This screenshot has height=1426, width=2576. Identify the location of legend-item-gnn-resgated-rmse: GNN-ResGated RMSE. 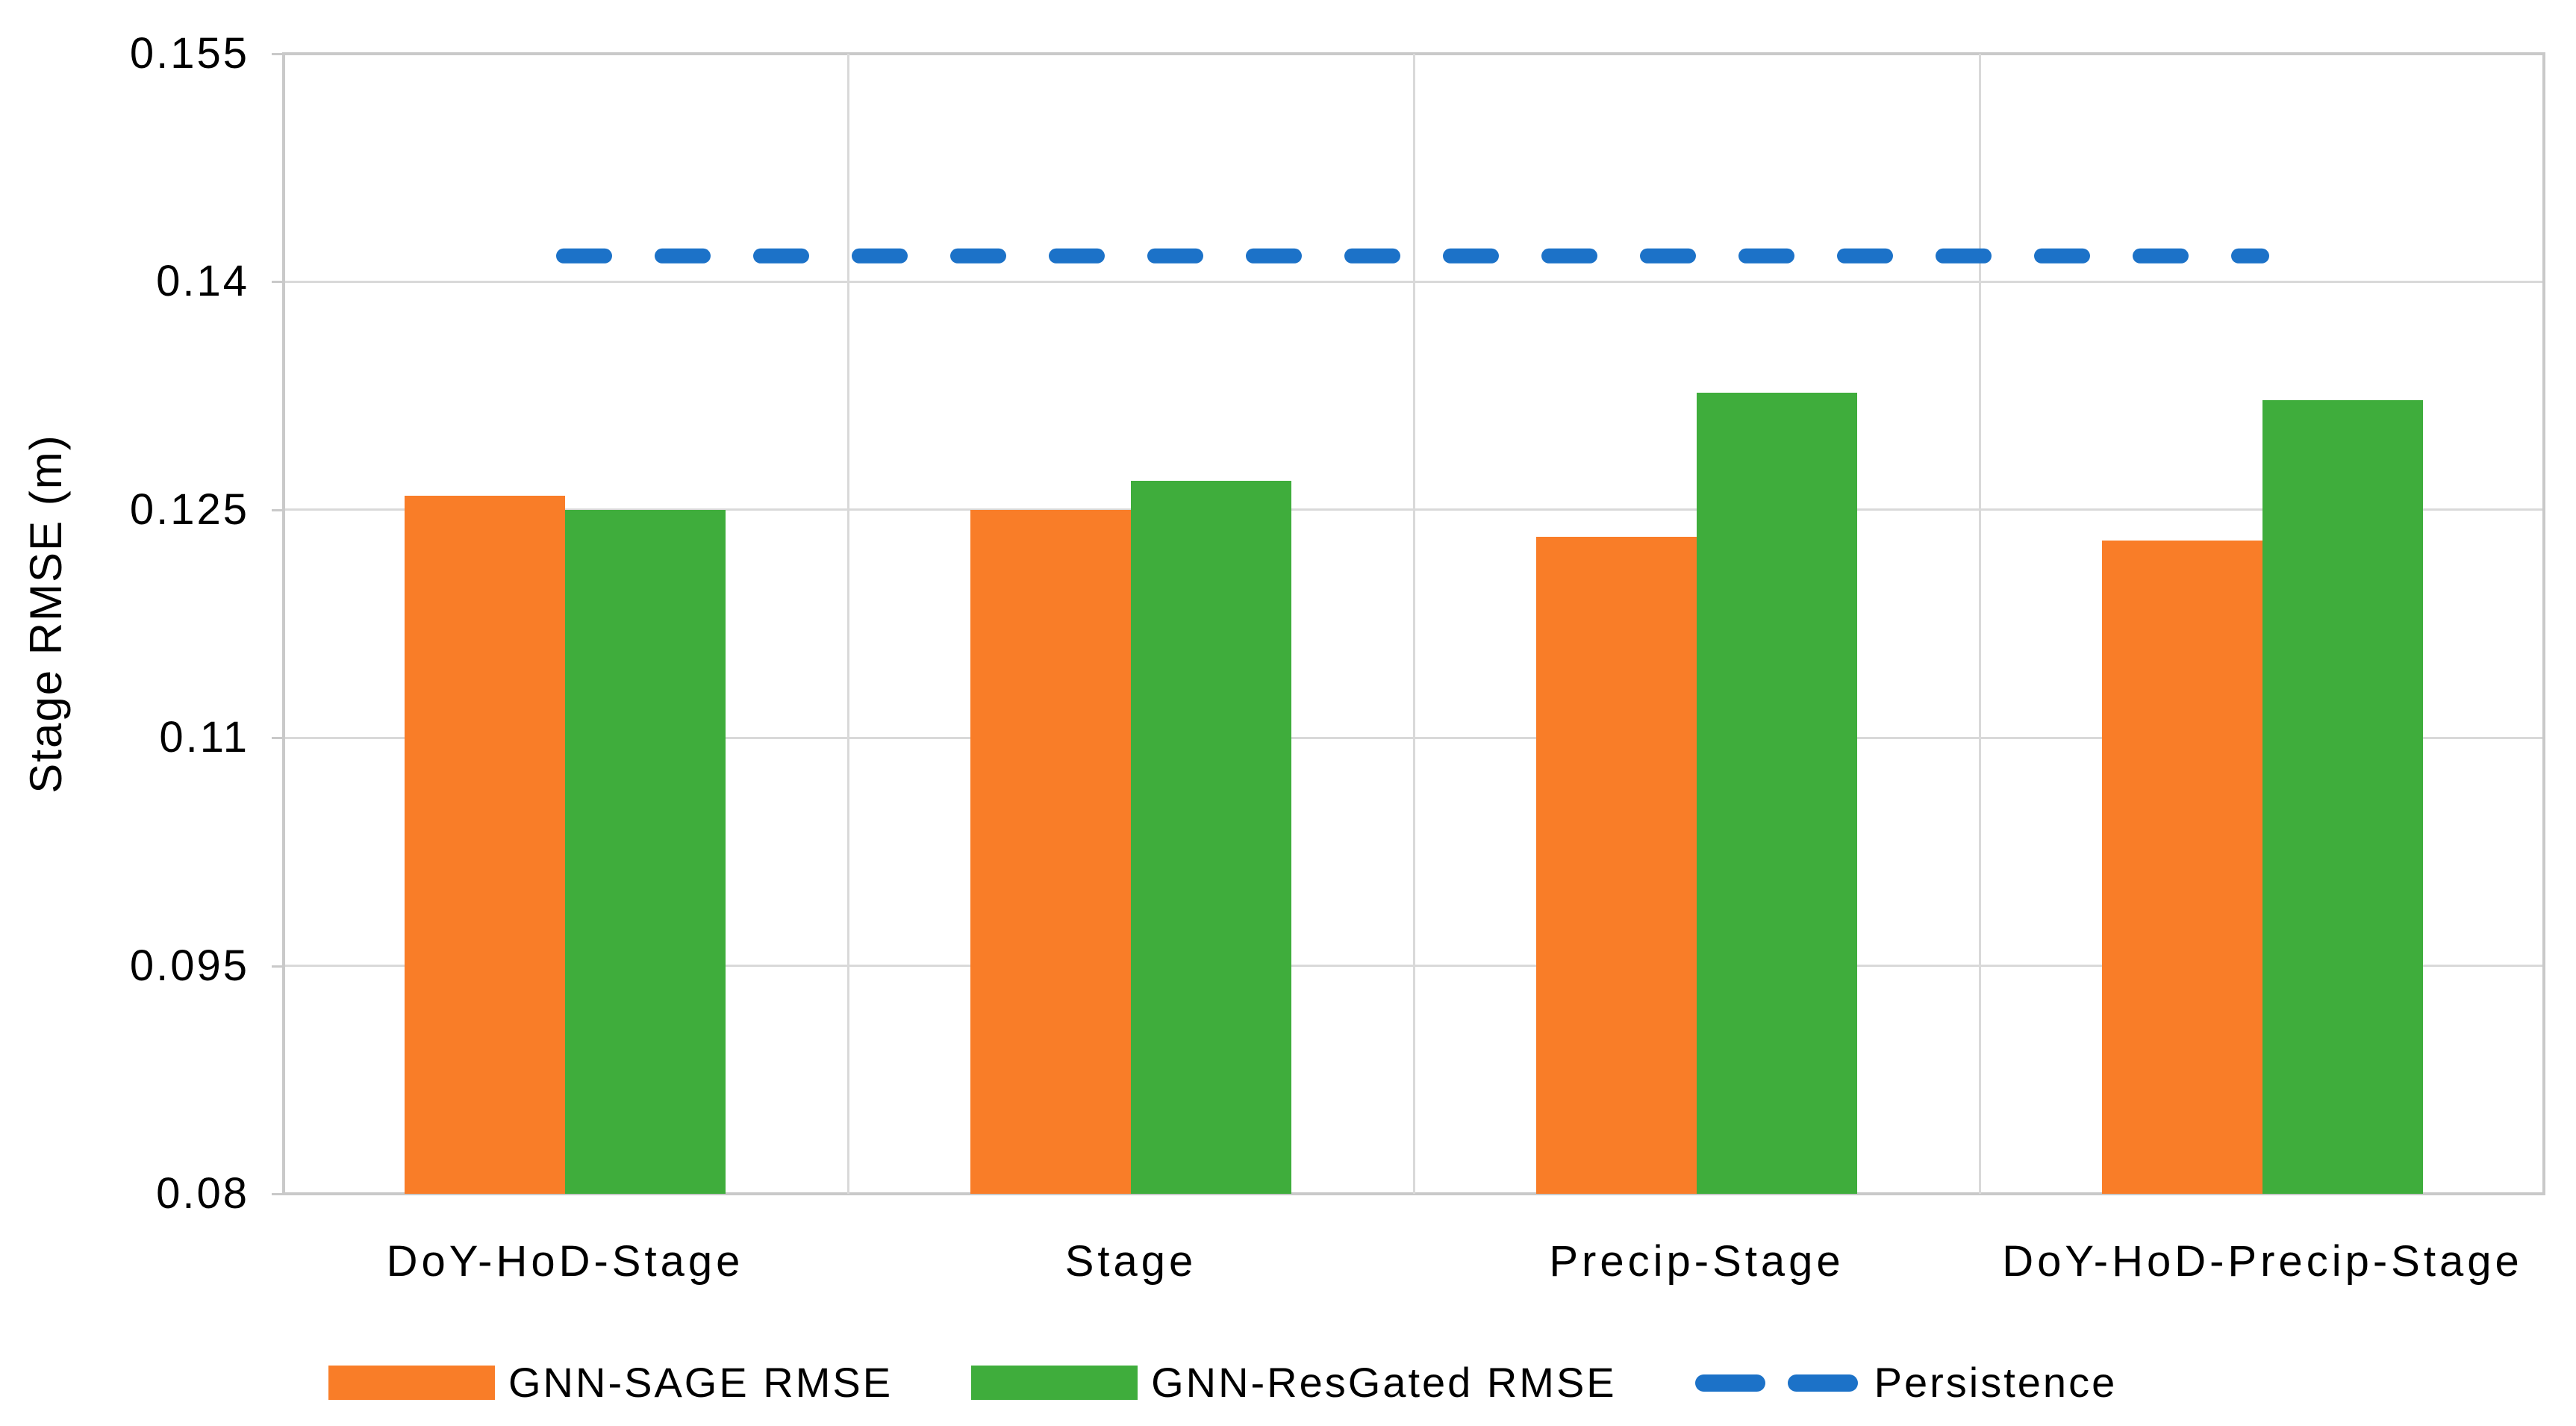
(1294, 1383).